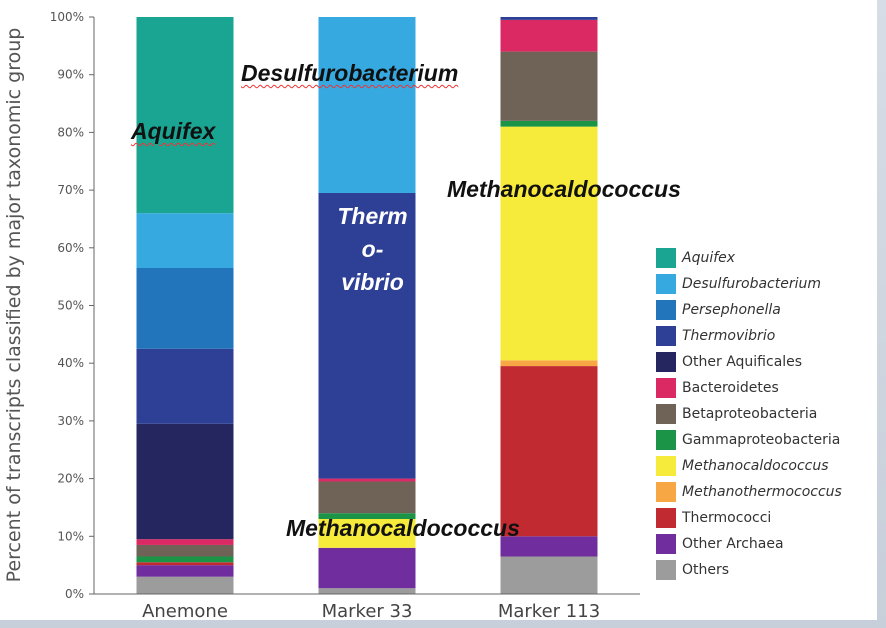  Describe the element at coordinates (67, 17) in the screenshot. I see `y-tick-label: 100%` at that location.